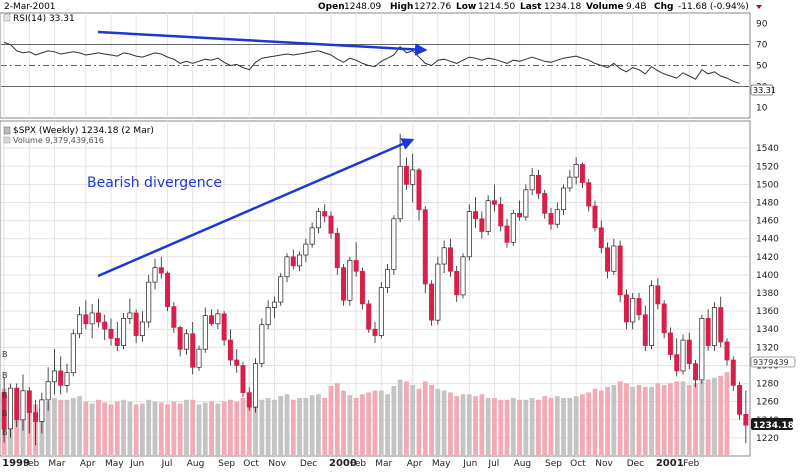 Image resolution: width=800 pixels, height=473 pixels. Describe the element at coordinates (767, 403) in the screenshot. I see `price-tick-label: 1260` at that location.